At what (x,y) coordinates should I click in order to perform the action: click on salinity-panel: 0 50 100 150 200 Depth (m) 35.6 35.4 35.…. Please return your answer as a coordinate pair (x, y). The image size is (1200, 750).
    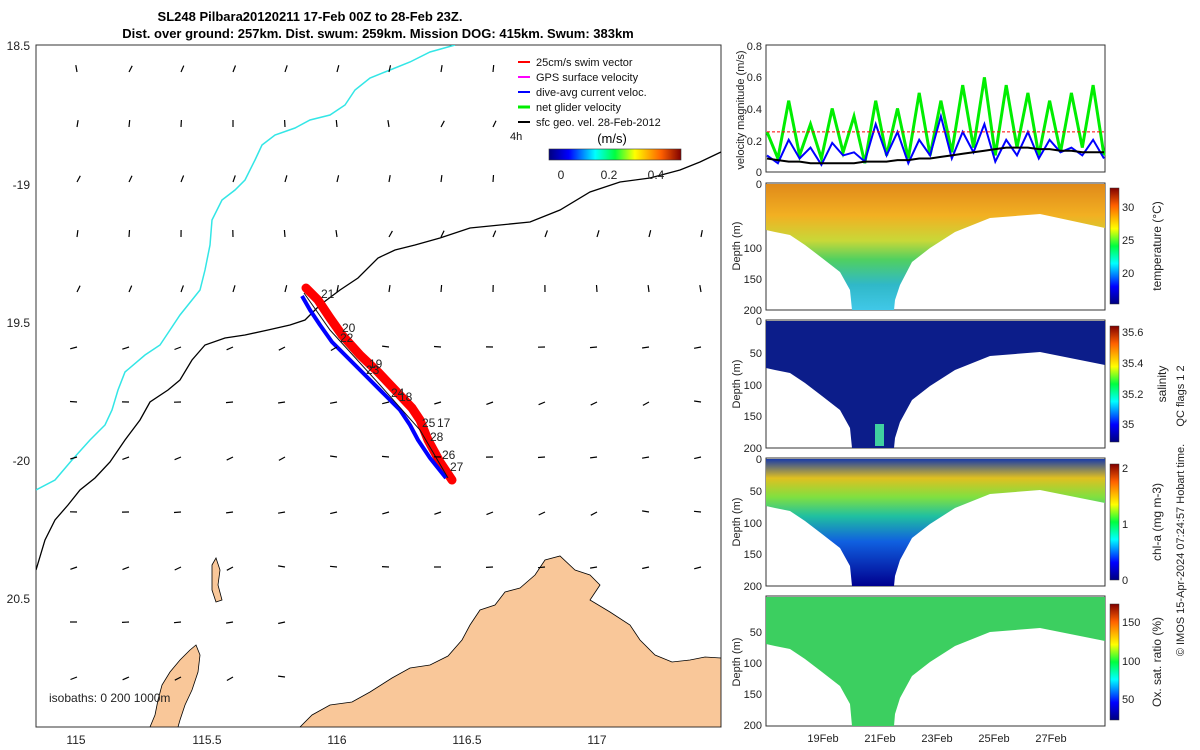
    Looking at the image, I should click on (950, 385).